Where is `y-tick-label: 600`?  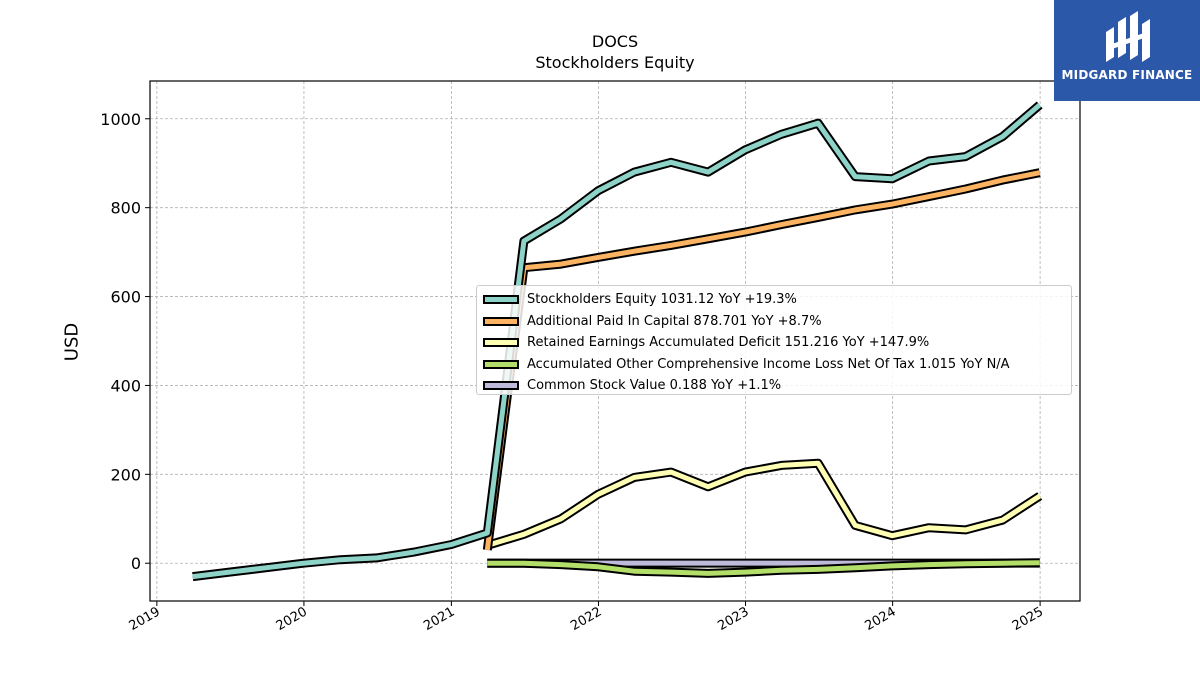 y-tick-label: 600 is located at coordinates (125, 297).